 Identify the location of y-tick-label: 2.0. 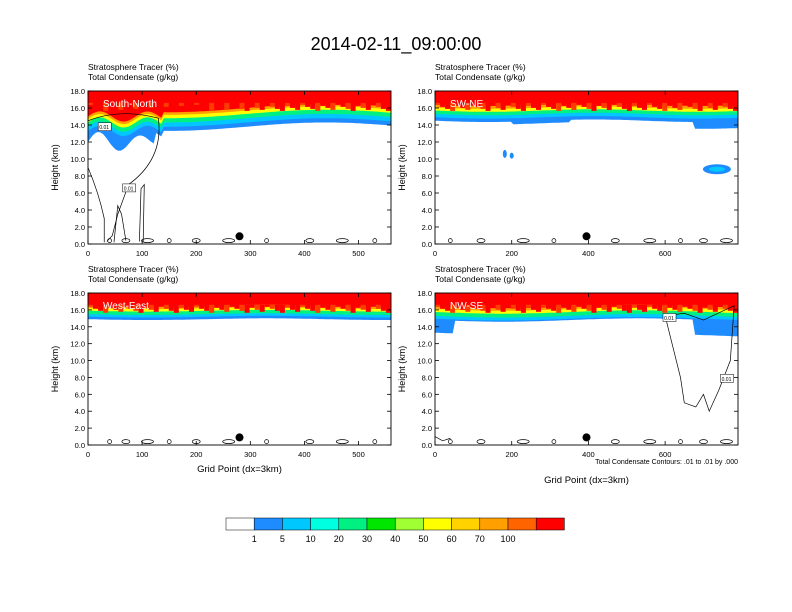
(80, 428).